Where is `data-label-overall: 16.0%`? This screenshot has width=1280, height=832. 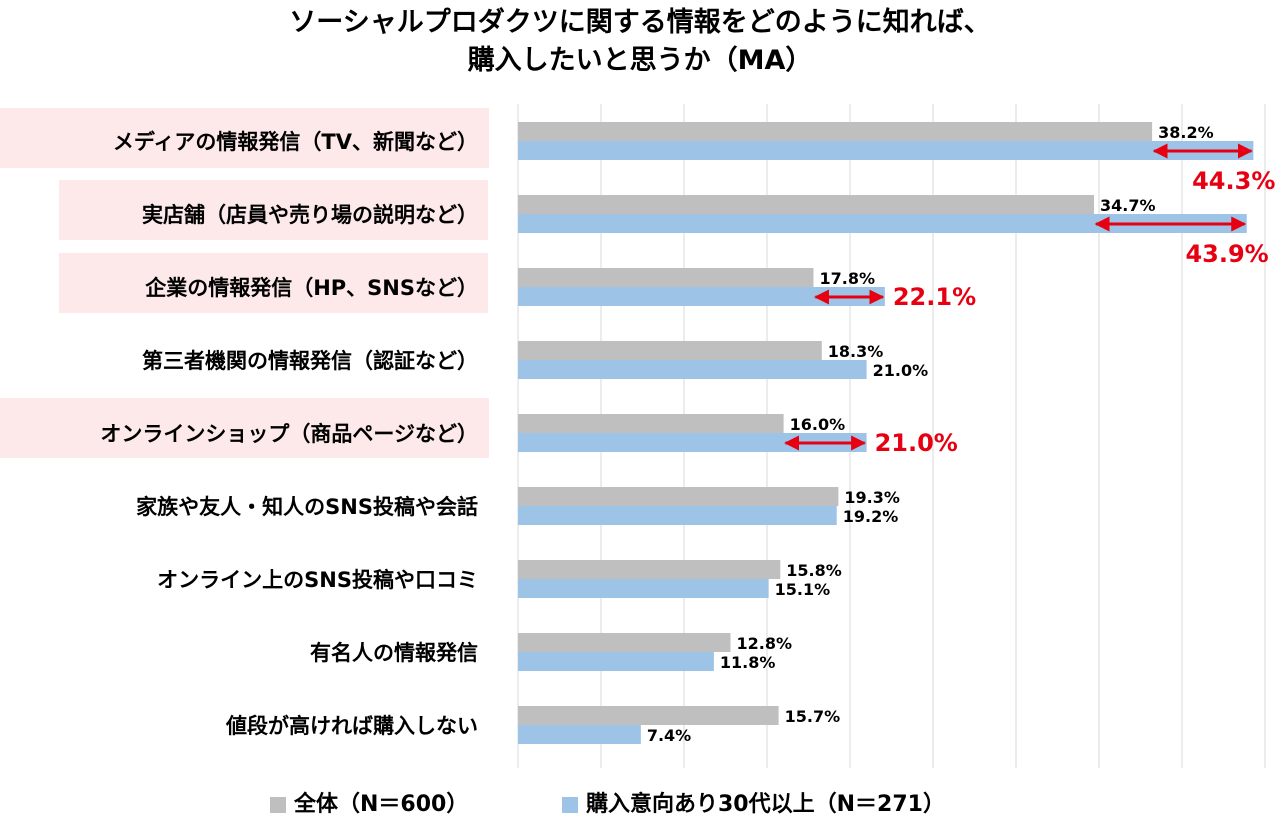 data-label-overall: 16.0% is located at coordinates (818, 424).